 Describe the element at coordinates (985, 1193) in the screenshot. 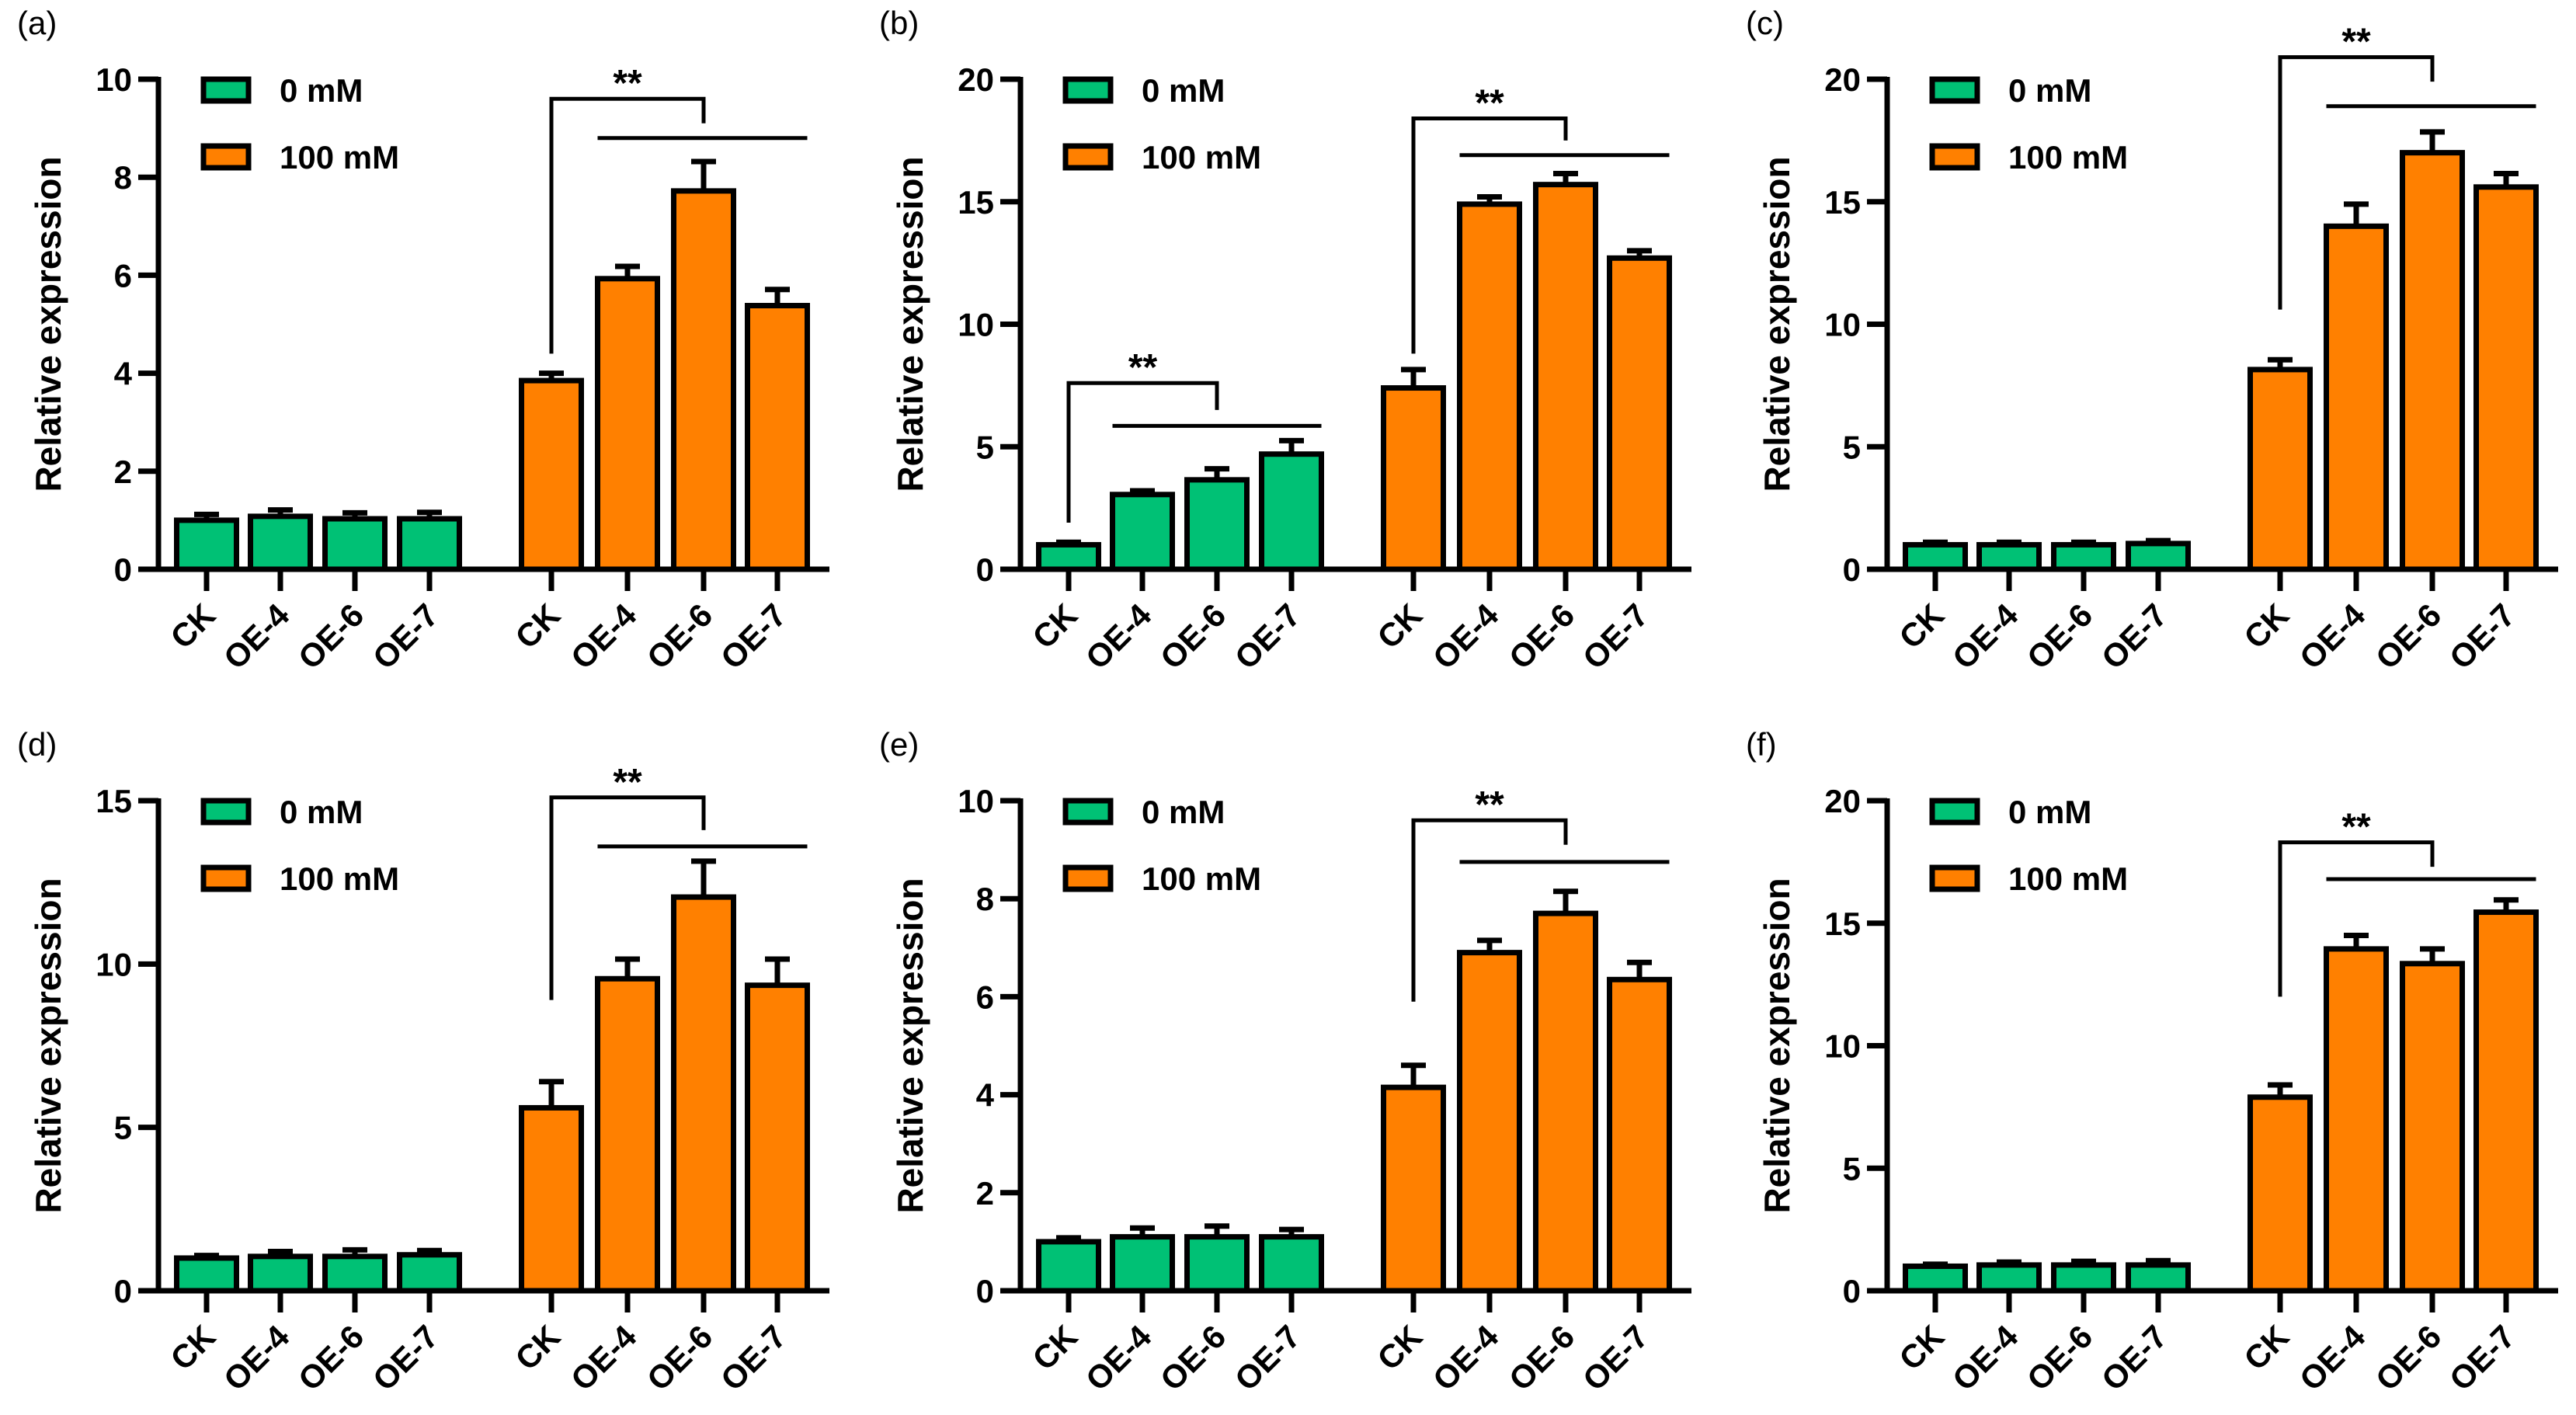

I see `y-tick-label: 2` at that location.